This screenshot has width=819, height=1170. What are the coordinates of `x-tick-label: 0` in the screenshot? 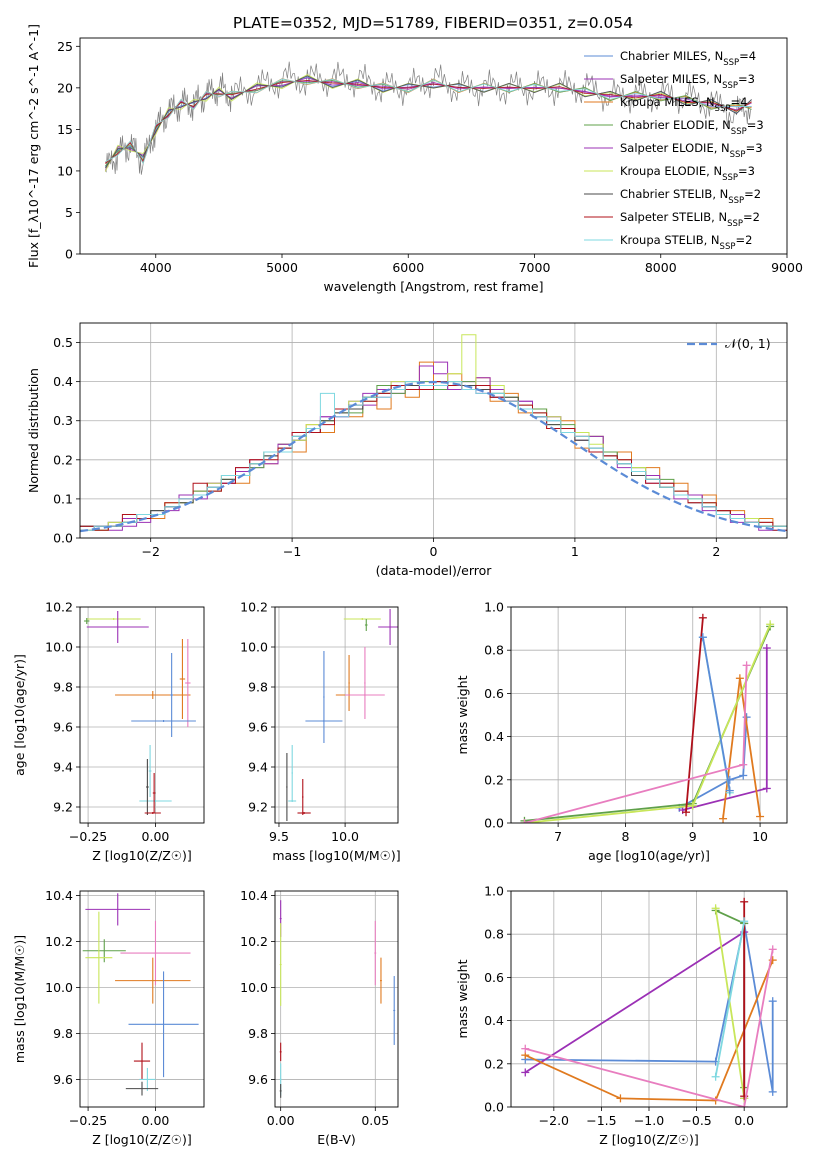 It's located at (434, 551).